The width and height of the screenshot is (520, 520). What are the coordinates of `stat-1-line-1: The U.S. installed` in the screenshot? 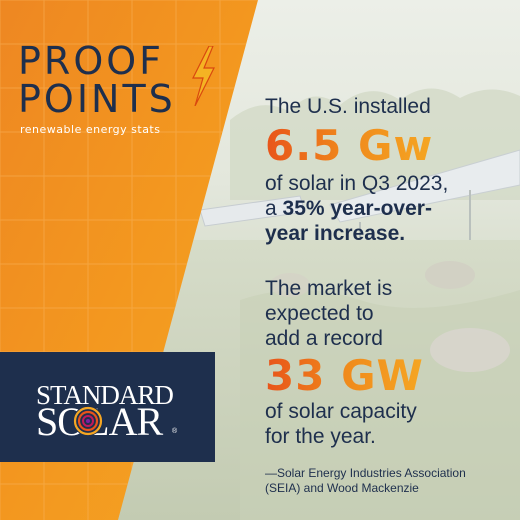 It's located at (348, 106).